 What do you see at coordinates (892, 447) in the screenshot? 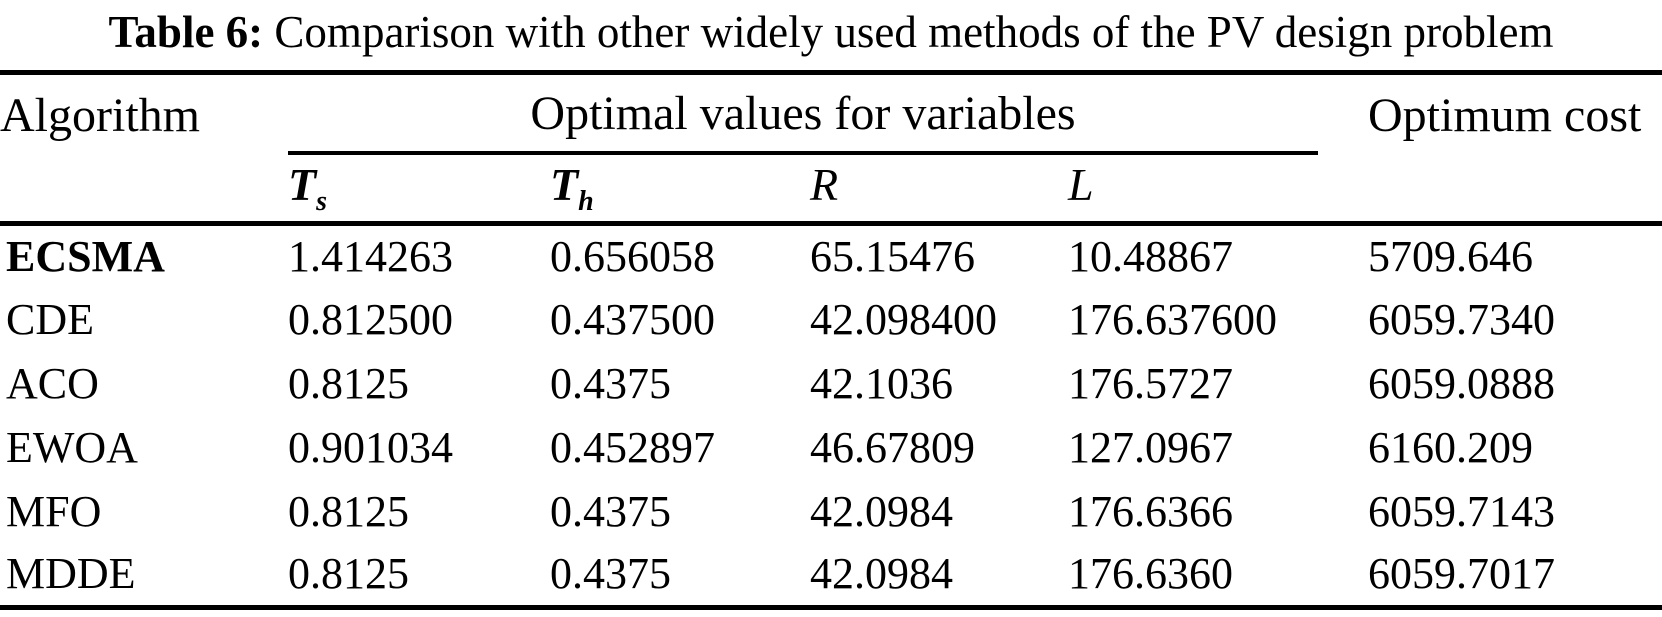
I see `cell-r: 46.67809` at bounding box center [892, 447].